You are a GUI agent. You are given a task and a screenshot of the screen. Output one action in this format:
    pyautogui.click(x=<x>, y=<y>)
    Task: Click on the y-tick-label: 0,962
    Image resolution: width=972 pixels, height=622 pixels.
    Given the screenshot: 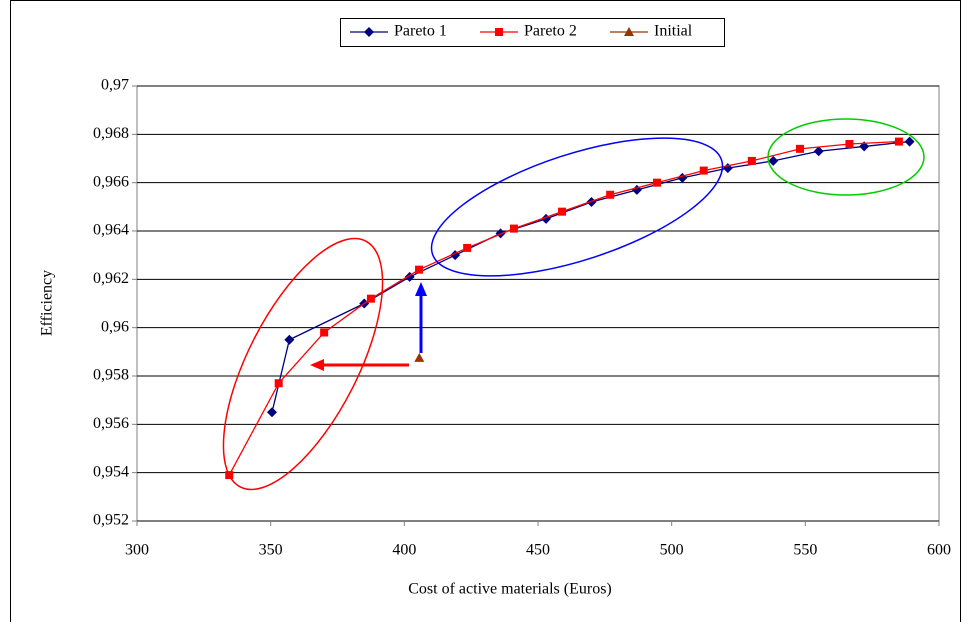 What is the action you would take?
    pyautogui.click(x=111, y=278)
    